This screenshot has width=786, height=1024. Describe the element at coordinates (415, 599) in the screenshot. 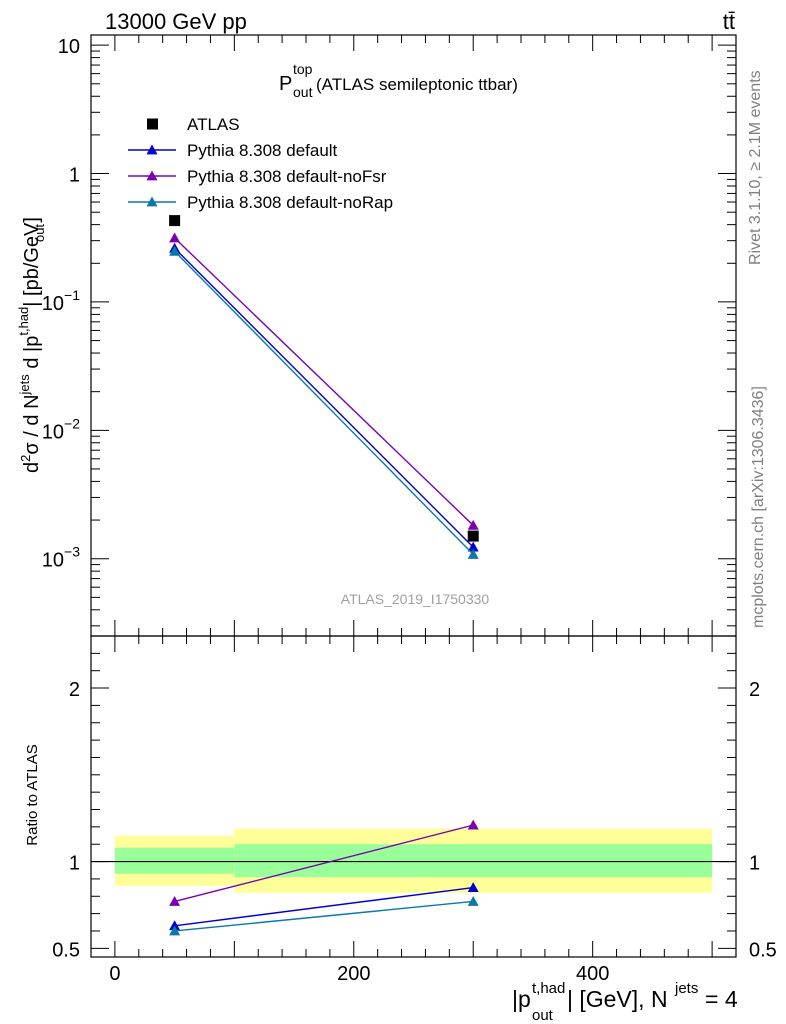

I see `watermark: ATLAS_2019_I1750330` at that location.